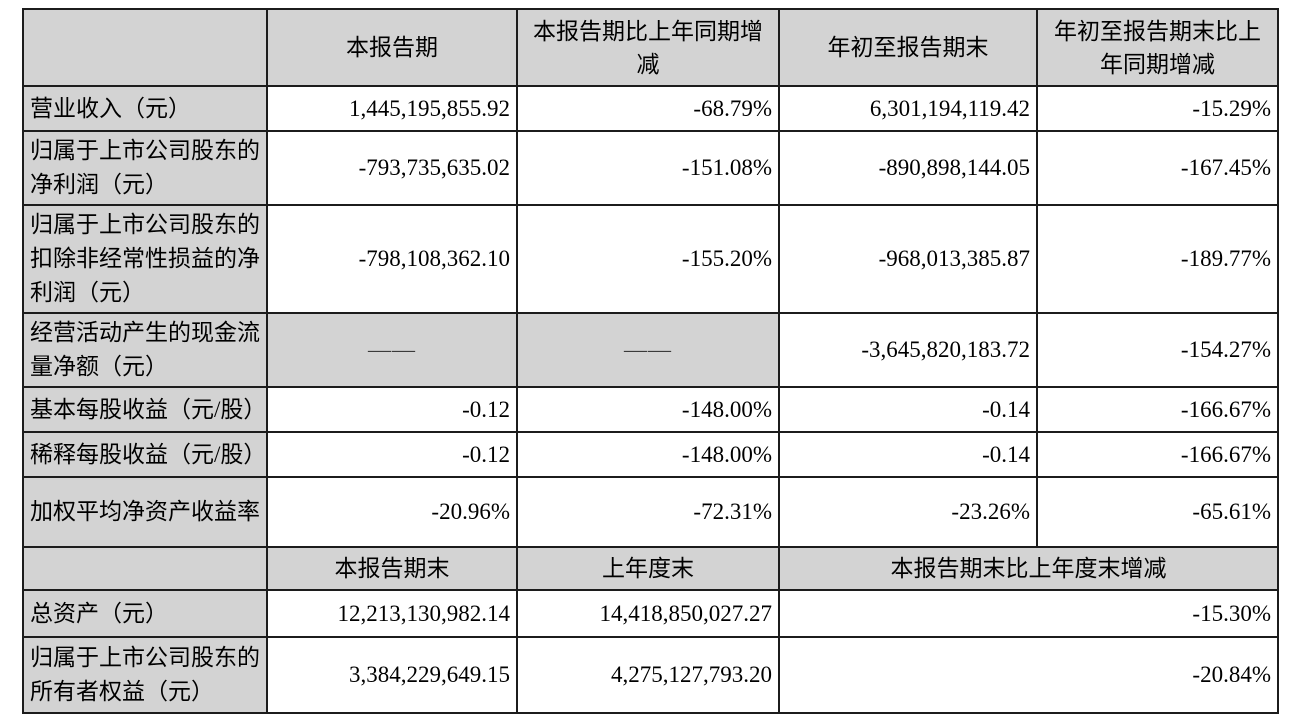 The width and height of the screenshot is (1299, 726). Describe the element at coordinates (1157, 512) in the screenshot. I see `value-cell: -65.61%` at that location.